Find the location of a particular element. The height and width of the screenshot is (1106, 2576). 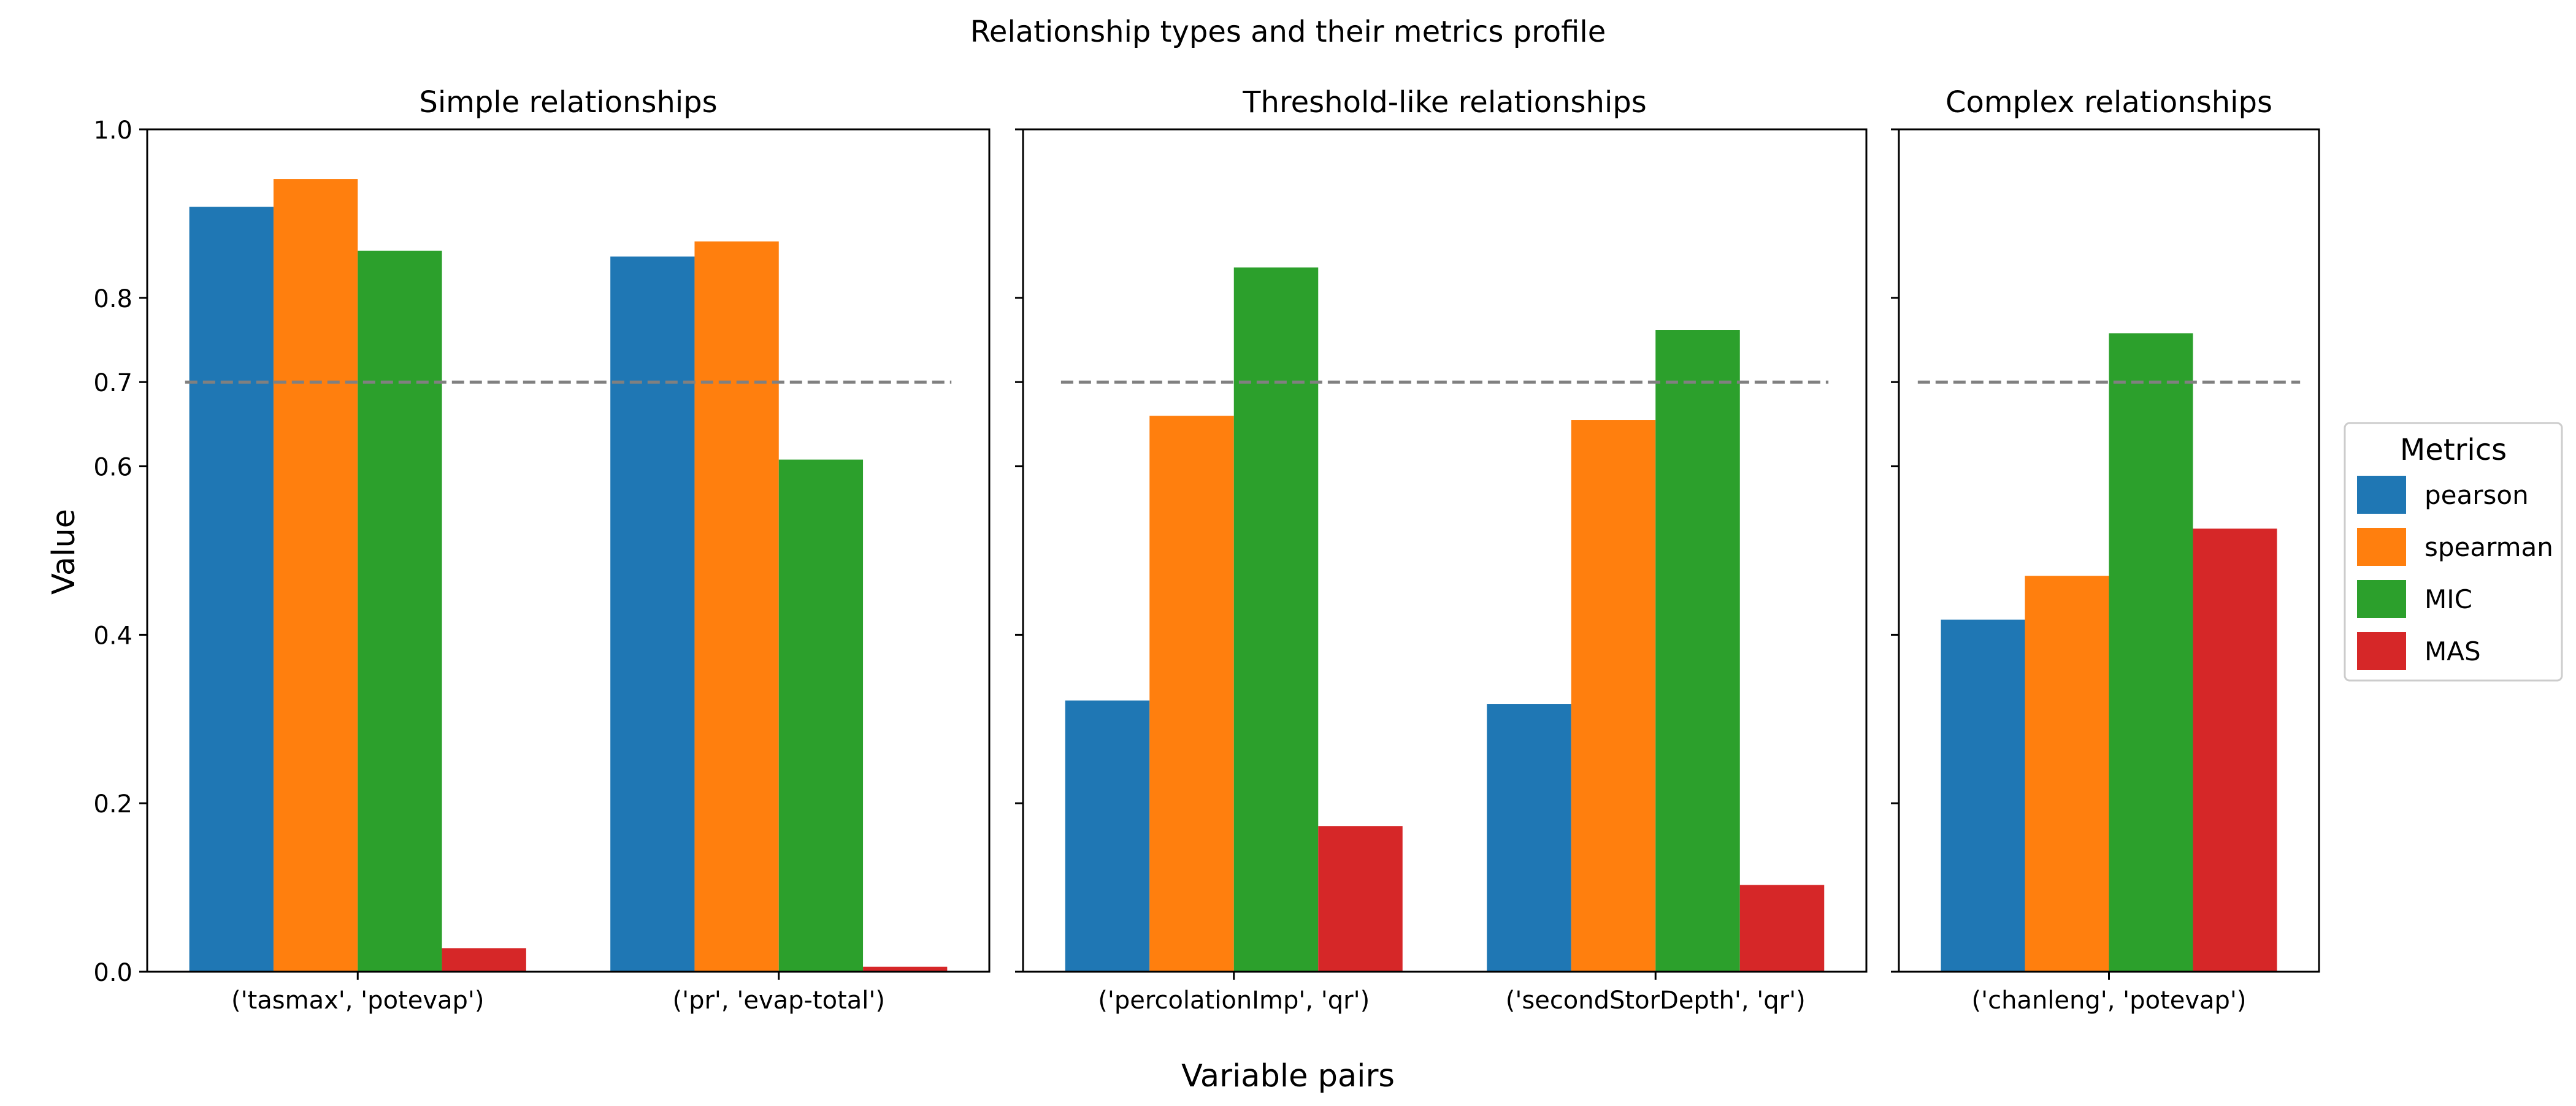

legend-swatch-MAS is located at coordinates (2381, 651).